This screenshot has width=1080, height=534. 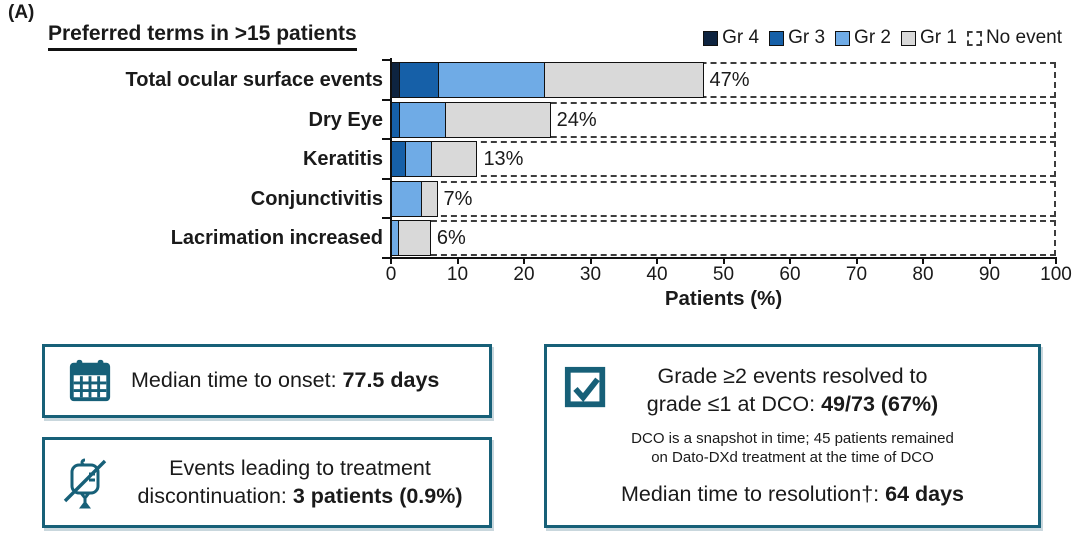 I want to click on legend-item: Gr 4, so click(x=731, y=38).